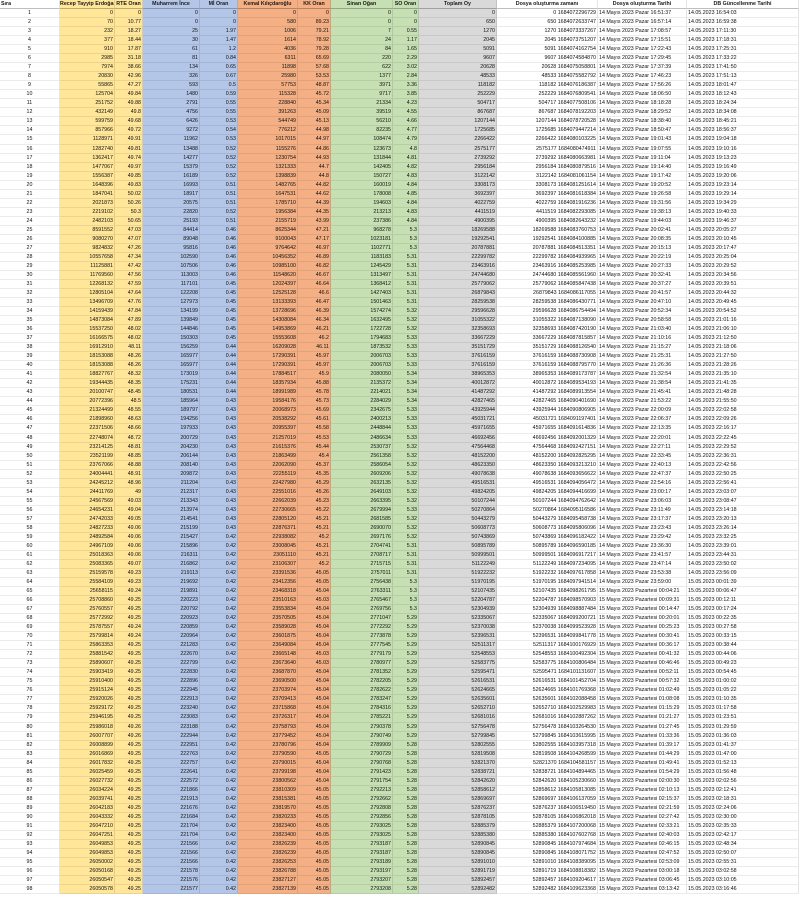 The height and width of the screenshot is (900, 799). What do you see at coordinates (458, 330) in the screenshot?
I see `cell-toplam: 32358693` at bounding box center [458, 330].